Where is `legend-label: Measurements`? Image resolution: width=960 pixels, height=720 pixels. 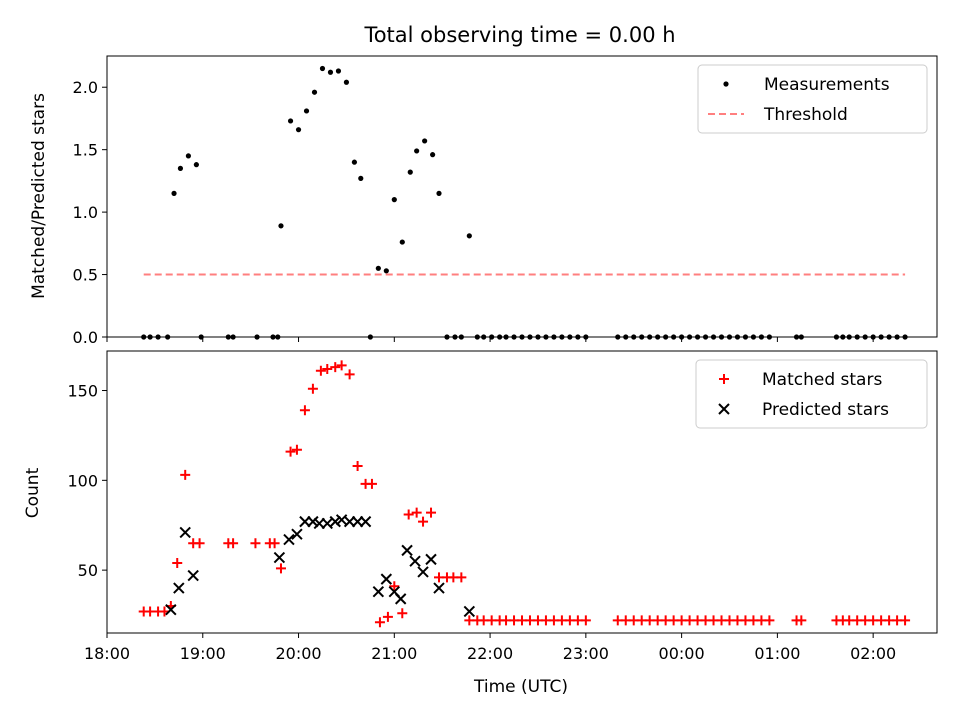
legend-label: Measurements is located at coordinates (827, 85).